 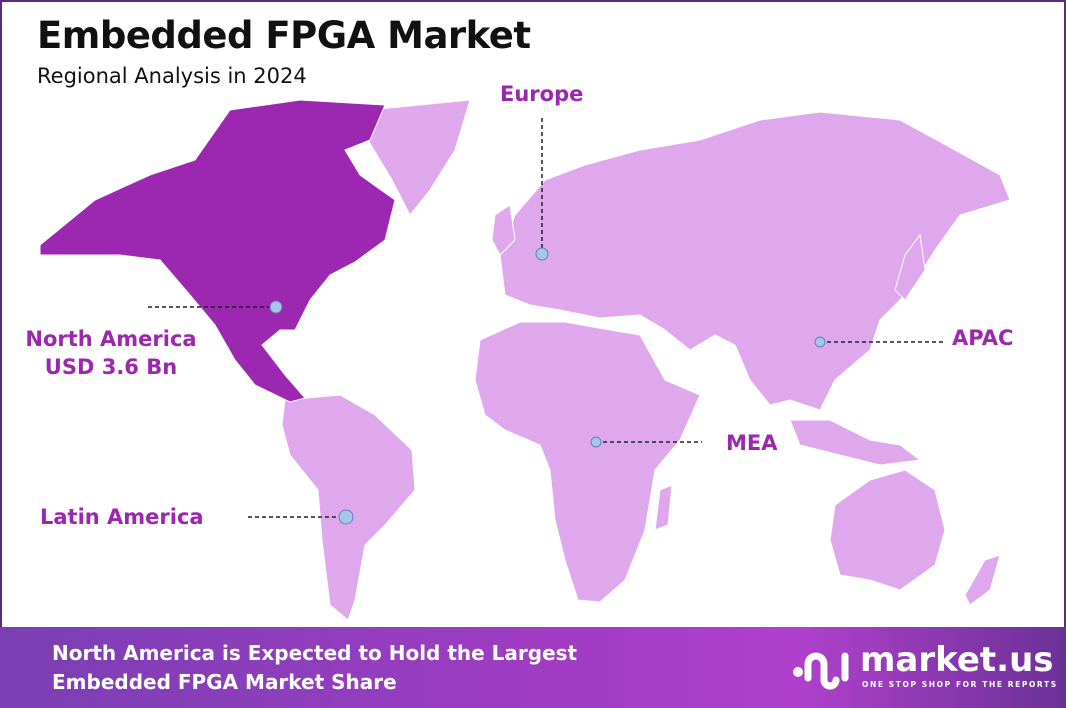 I want to click on logo-tagline: ONE STOP SHOP FOR THE REPORTS, so click(x=960, y=684).